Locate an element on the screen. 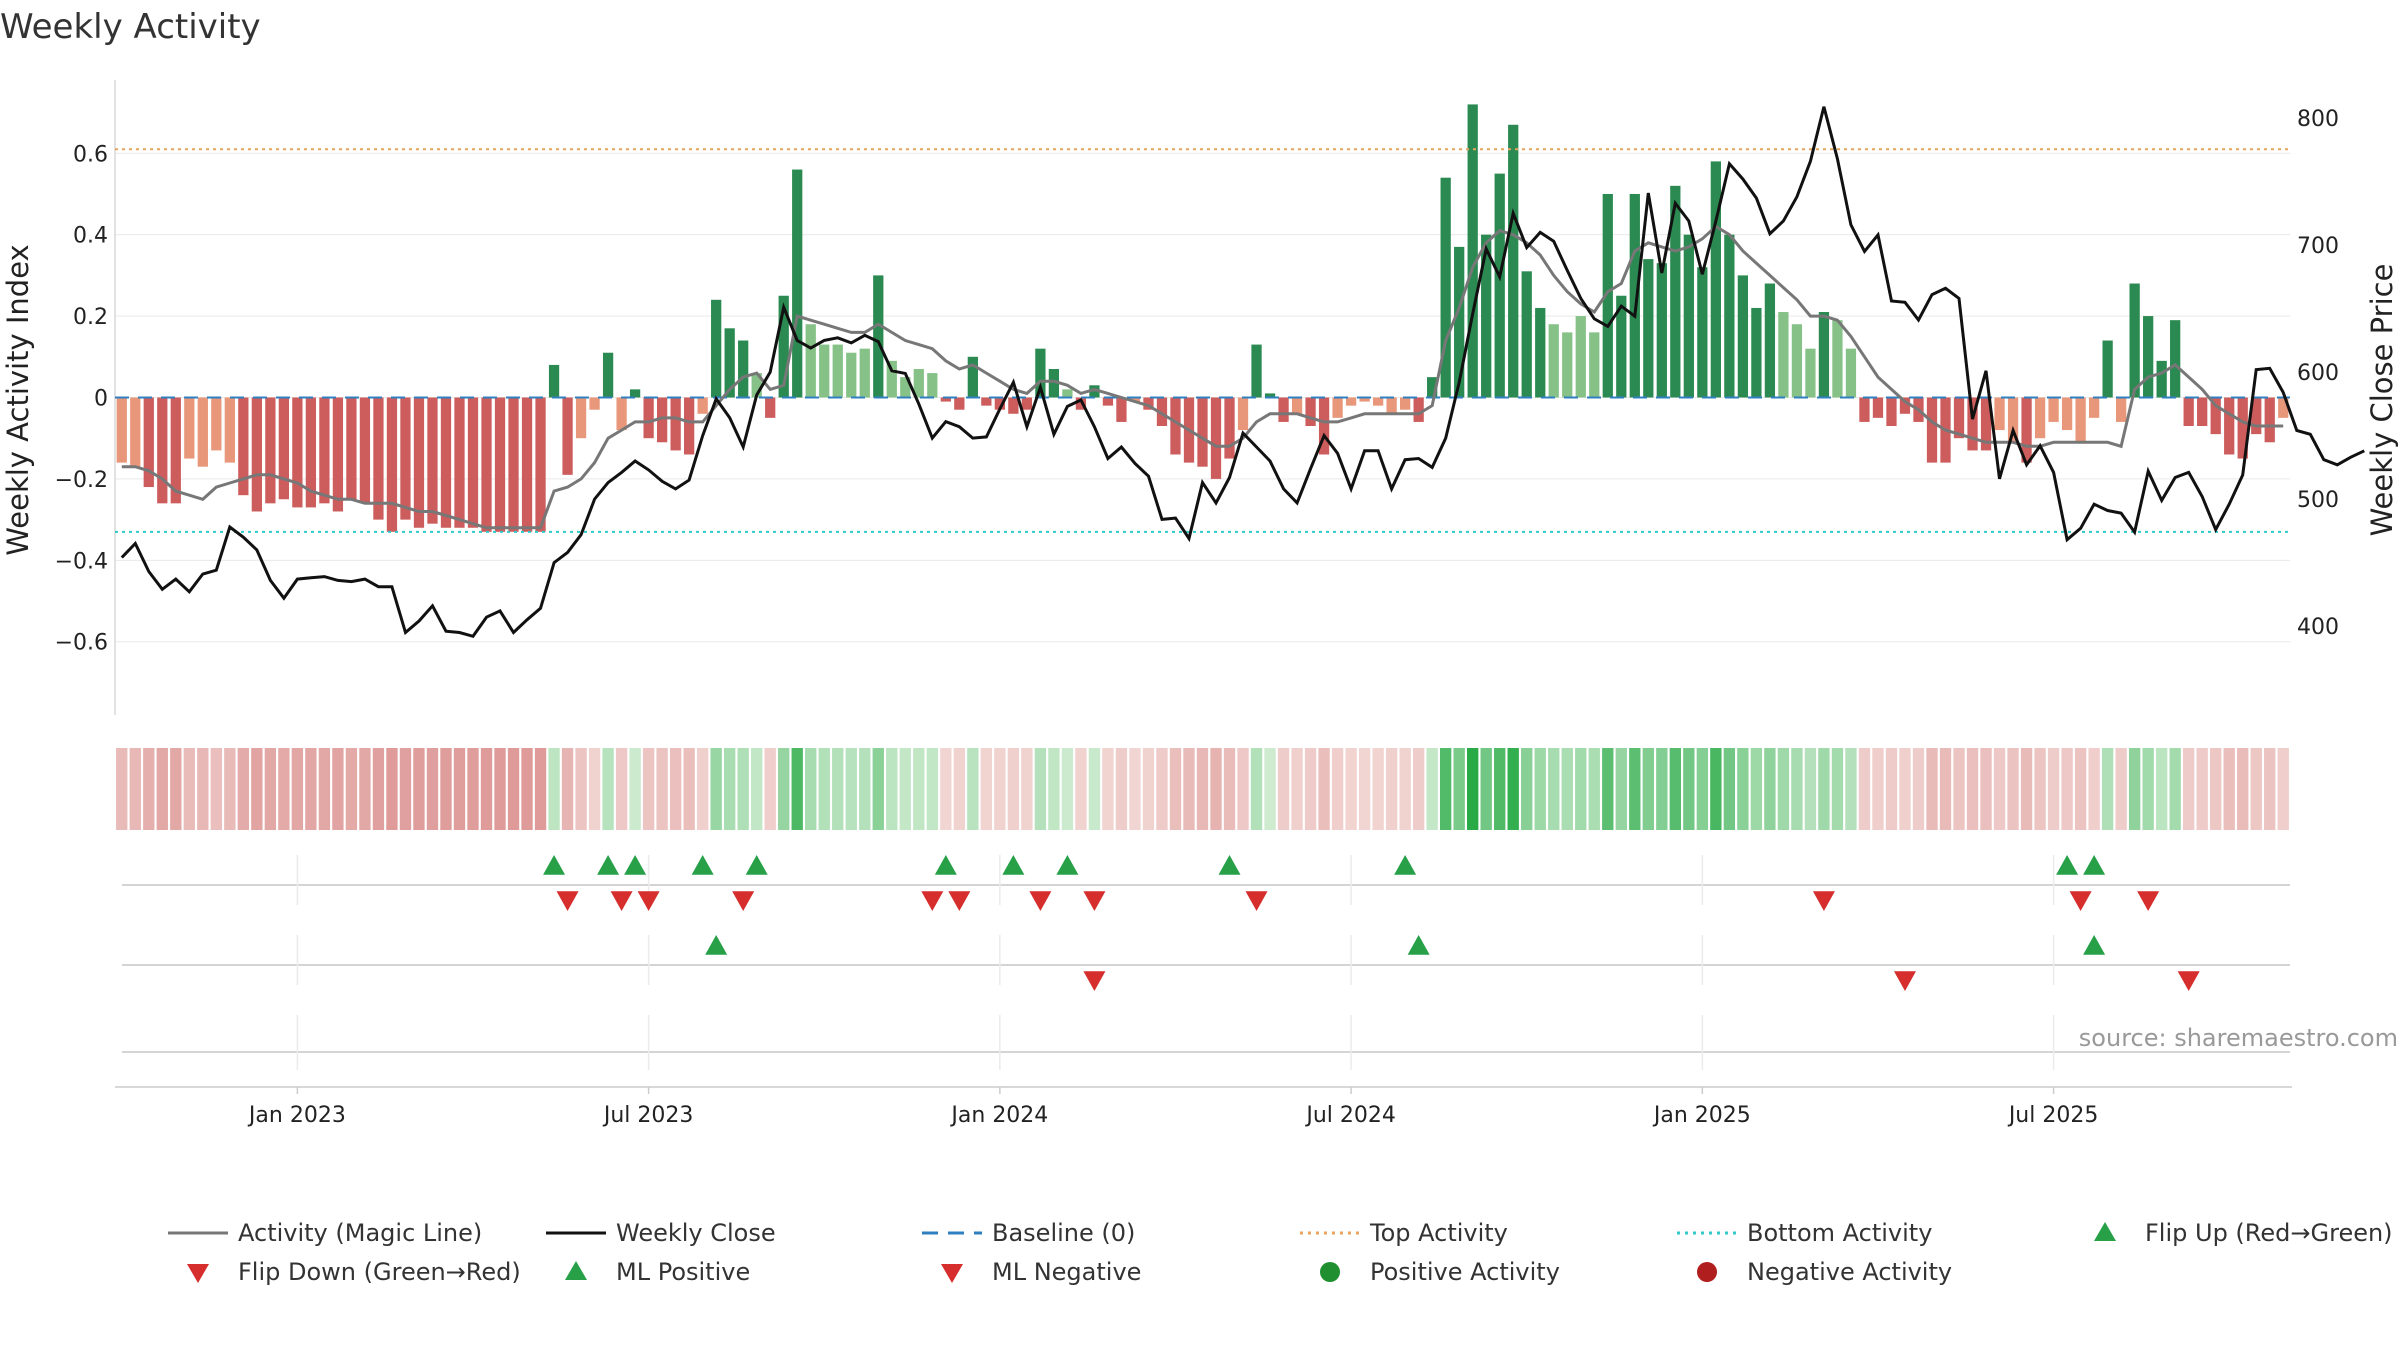  x-tick-label: Jul 2023 is located at coordinates (648, 1115).